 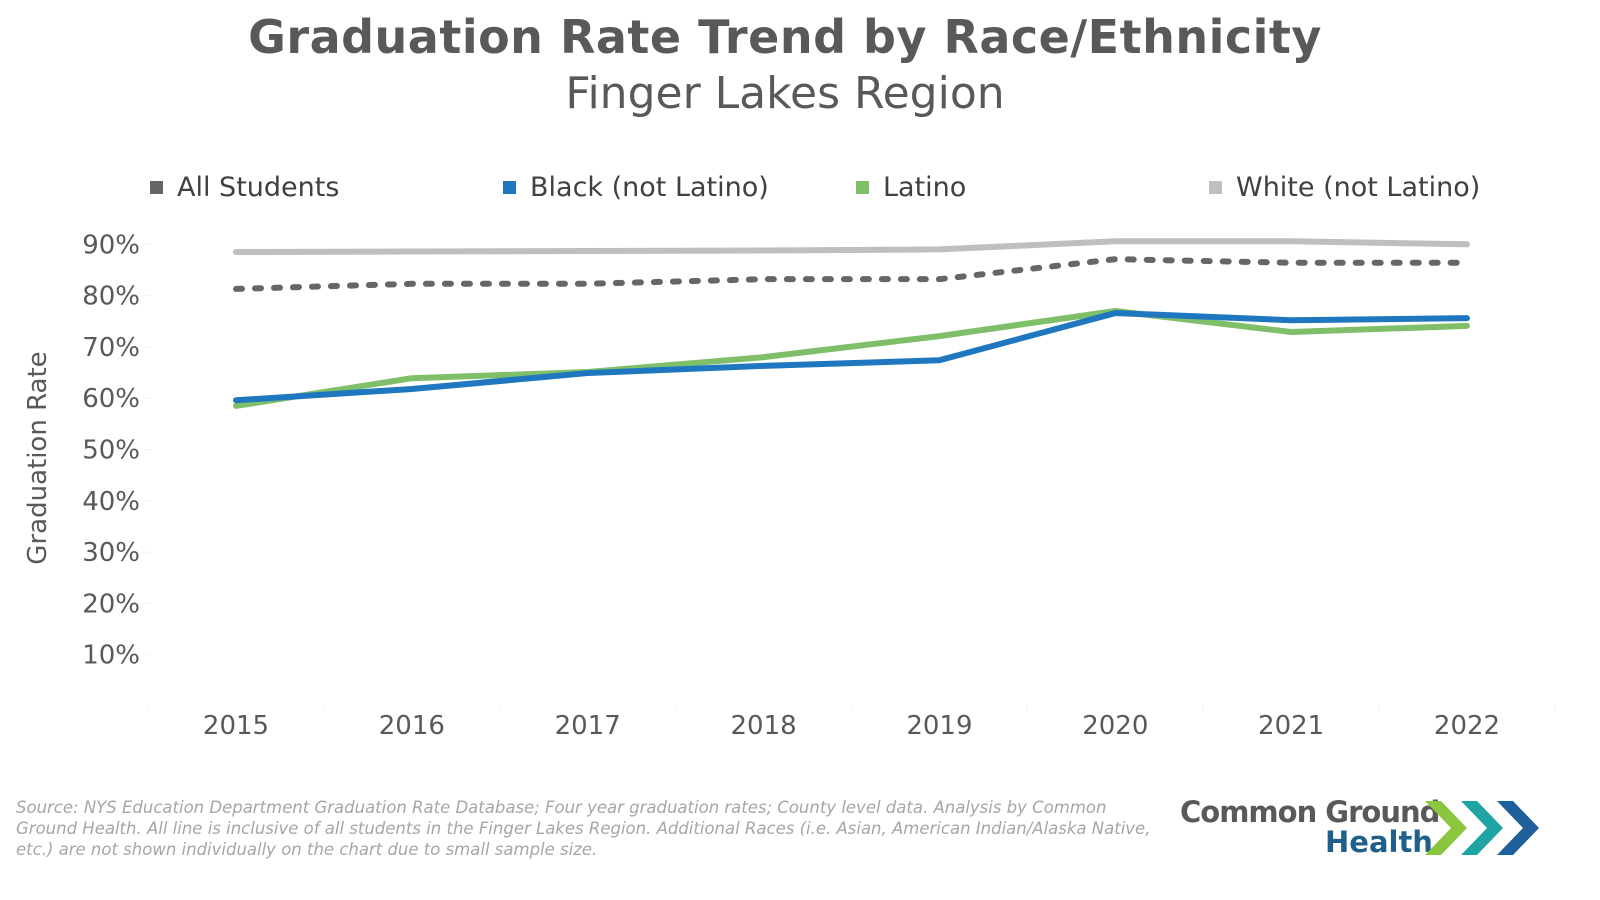 What do you see at coordinates (111, 245) in the screenshot?
I see `y-tick-label: 90%` at bounding box center [111, 245].